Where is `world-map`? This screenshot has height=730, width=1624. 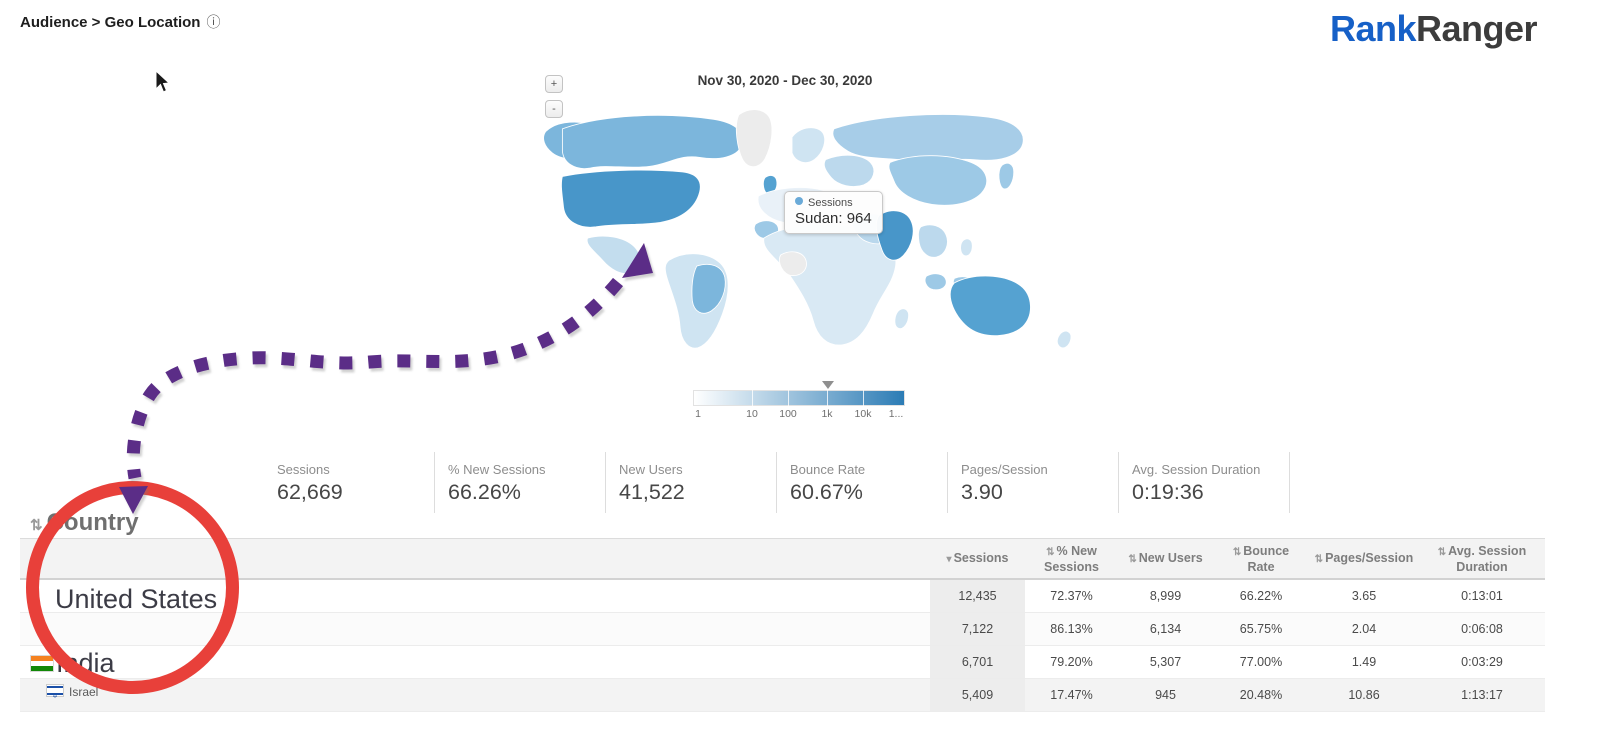 world-map is located at coordinates (820, 233).